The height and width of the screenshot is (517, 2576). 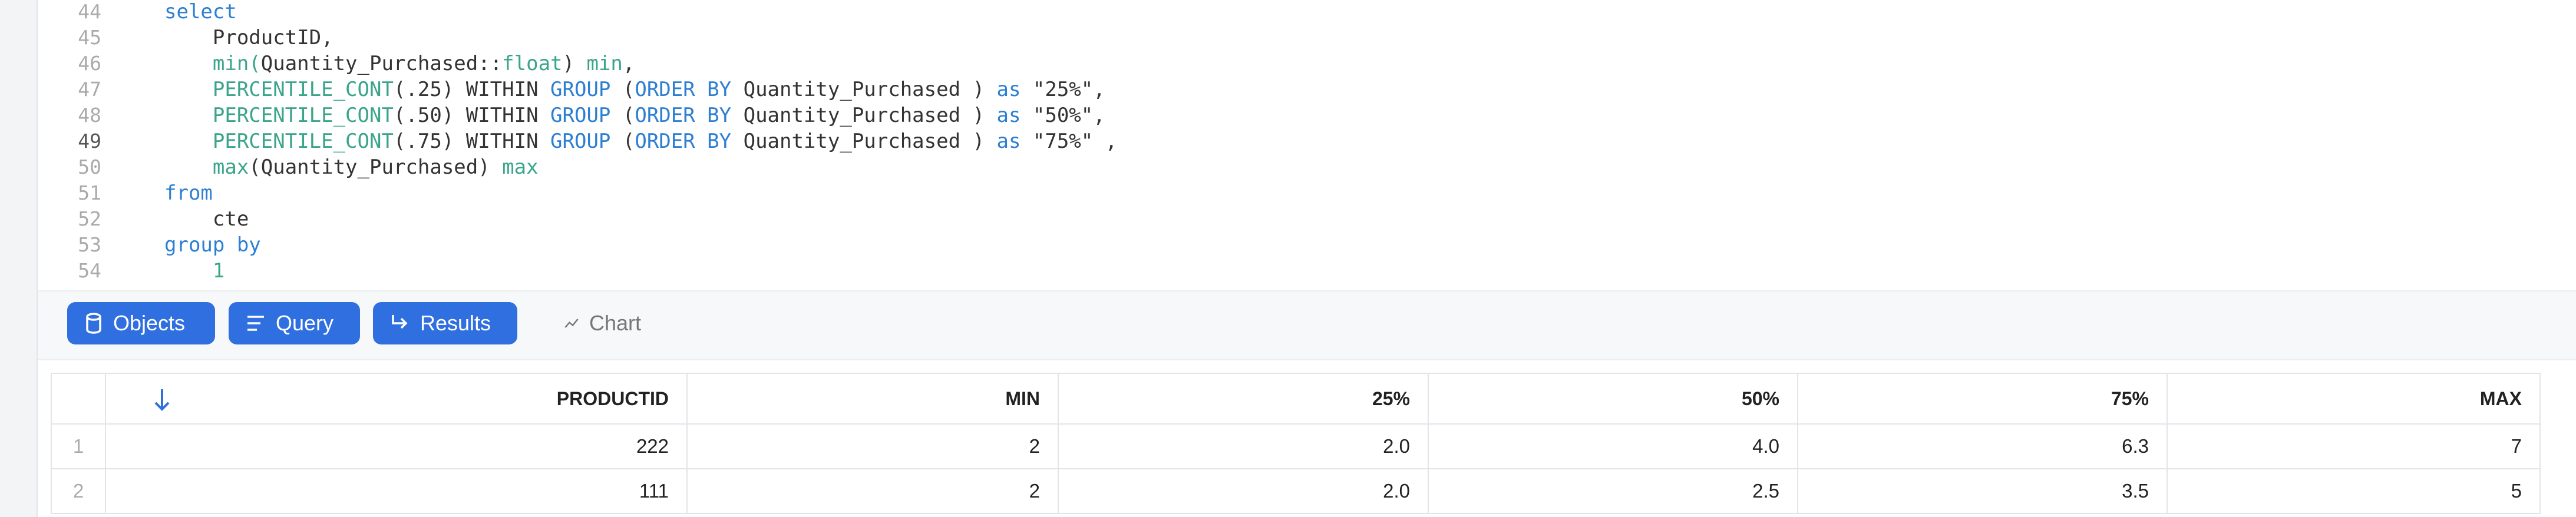 What do you see at coordinates (1063, 89) in the screenshot?
I see `code-token: "25%",` at bounding box center [1063, 89].